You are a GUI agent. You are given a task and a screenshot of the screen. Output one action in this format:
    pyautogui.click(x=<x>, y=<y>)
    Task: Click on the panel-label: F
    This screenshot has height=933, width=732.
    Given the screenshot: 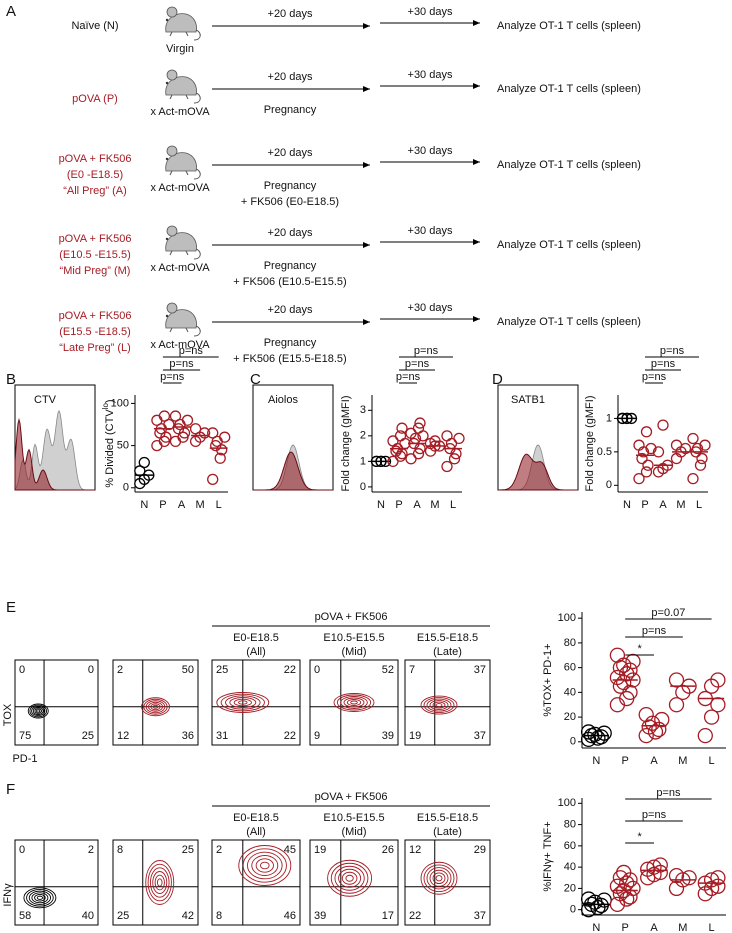 What is the action you would take?
    pyautogui.click(x=10, y=789)
    